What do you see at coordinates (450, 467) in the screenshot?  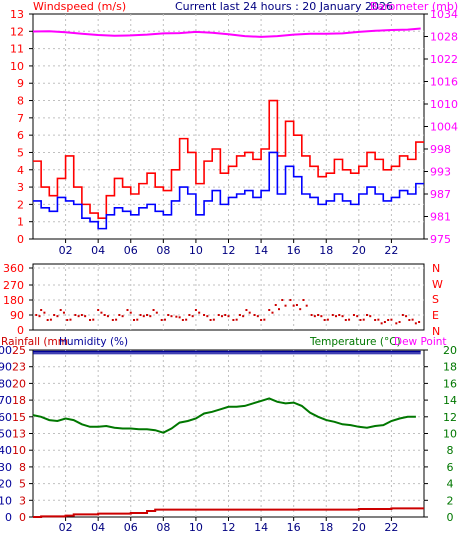 I see `temperature-tick-label: 6` at bounding box center [450, 467].